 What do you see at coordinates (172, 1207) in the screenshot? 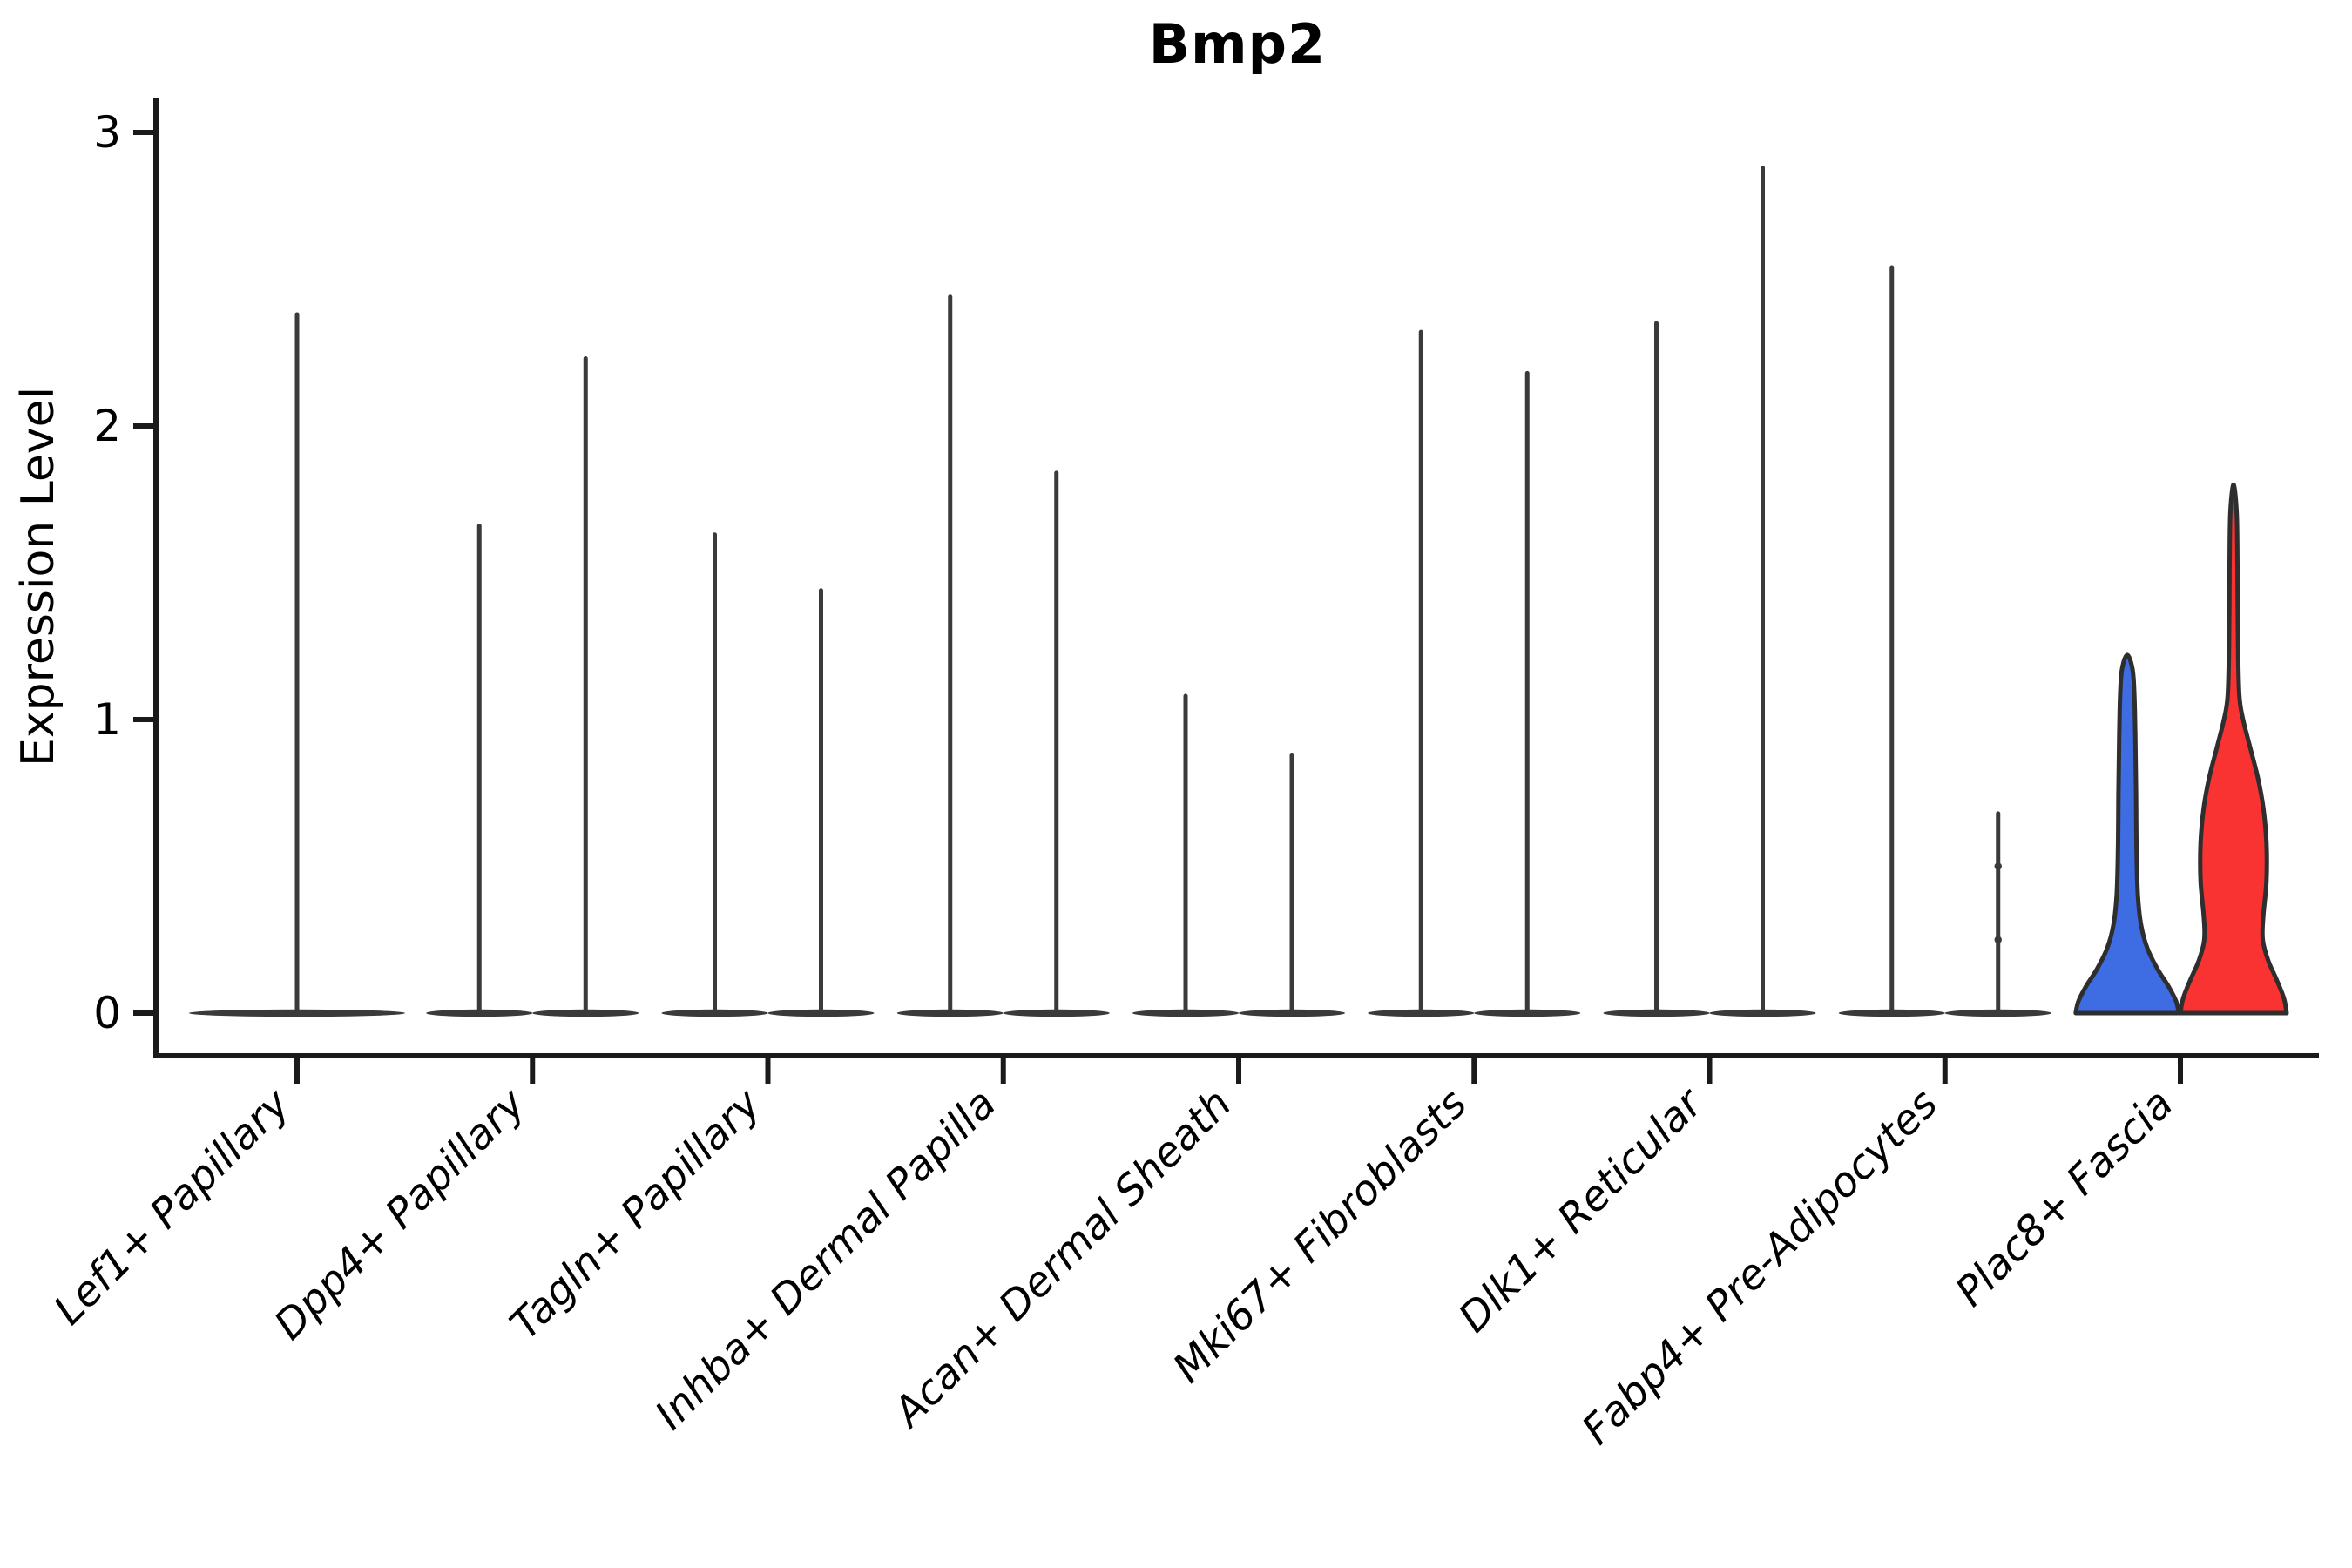
I see `x-tick-label: Lef1+ Papillary` at bounding box center [172, 1207].